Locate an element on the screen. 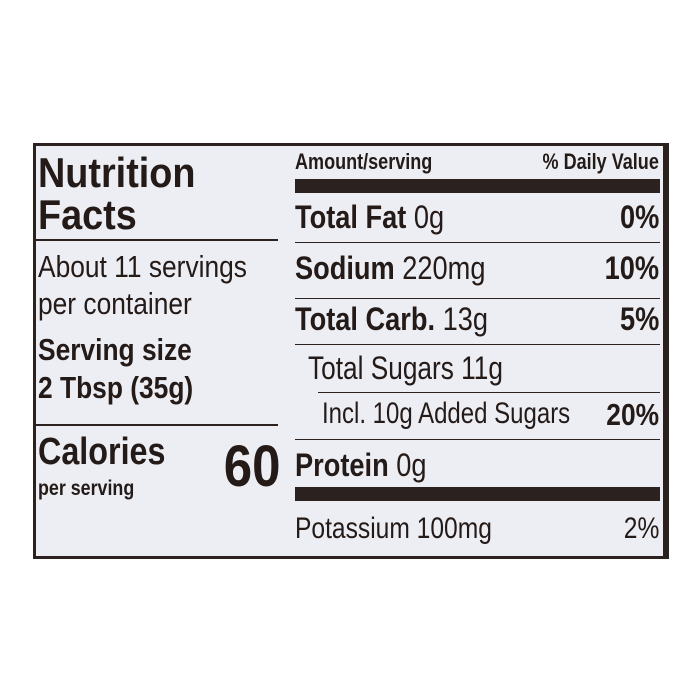 The height and width of the screenshot is (700, 700). amount-per-serving-header: Amount/serving is located at coordinates (364, 161).